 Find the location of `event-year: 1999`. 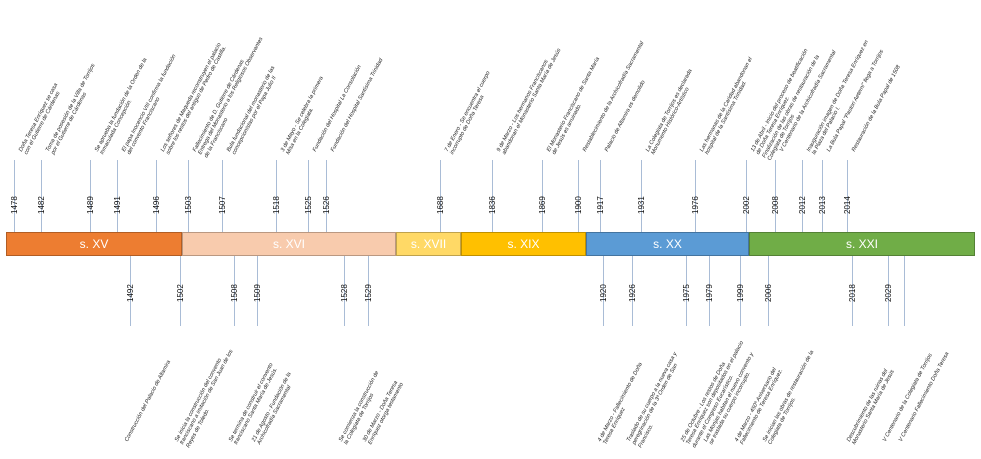

event-year: 1999 is located at coordinates (740, 293).